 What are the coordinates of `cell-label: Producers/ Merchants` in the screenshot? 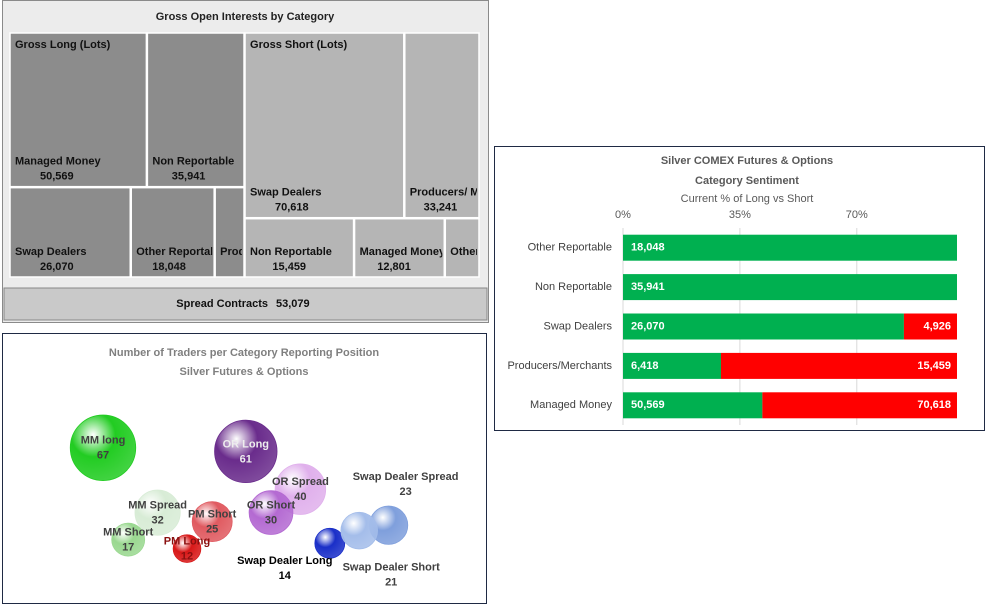 It's located at (468, 193).